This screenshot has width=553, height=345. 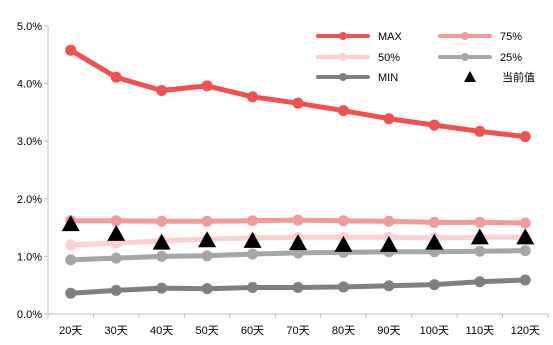 What do you see at coordinates (32, 171) in the screenshot?
I see `y-axis-ticks: 0.0% 1.0% 2.0% 3.0% 4.0% 5.0%` at bounding box center [32, 171].